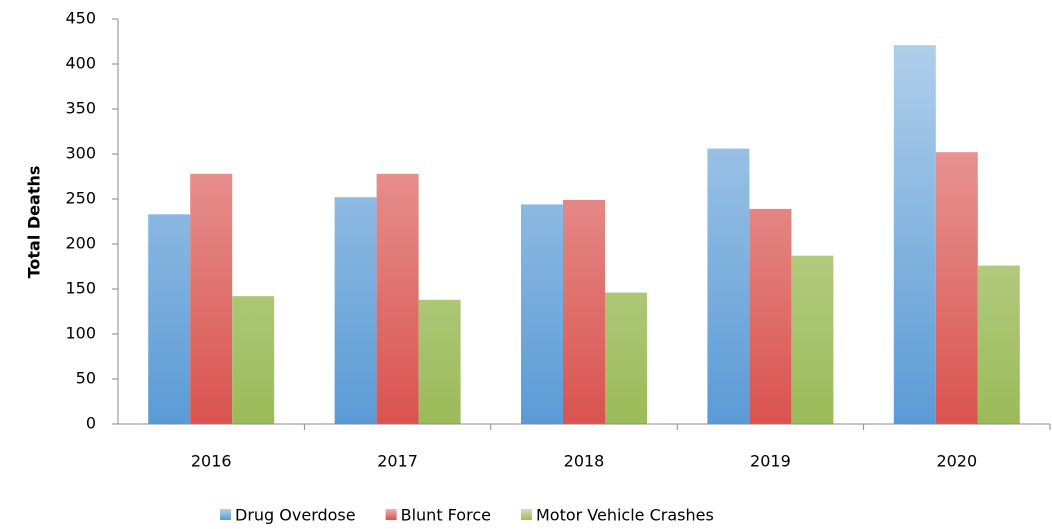 This screenshot has height=529, width=1052. I want to click on x-tick-label: 2016, so click(211, 461).